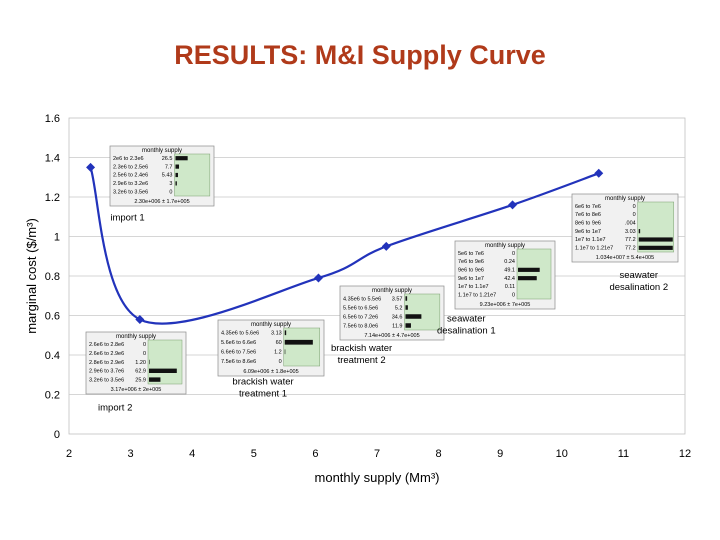 The image size is (720, 540). What do you see at coordinates (630, 232) in the screenshot?
I see `inset-value: 3.03` at bounding box center [630, 232].